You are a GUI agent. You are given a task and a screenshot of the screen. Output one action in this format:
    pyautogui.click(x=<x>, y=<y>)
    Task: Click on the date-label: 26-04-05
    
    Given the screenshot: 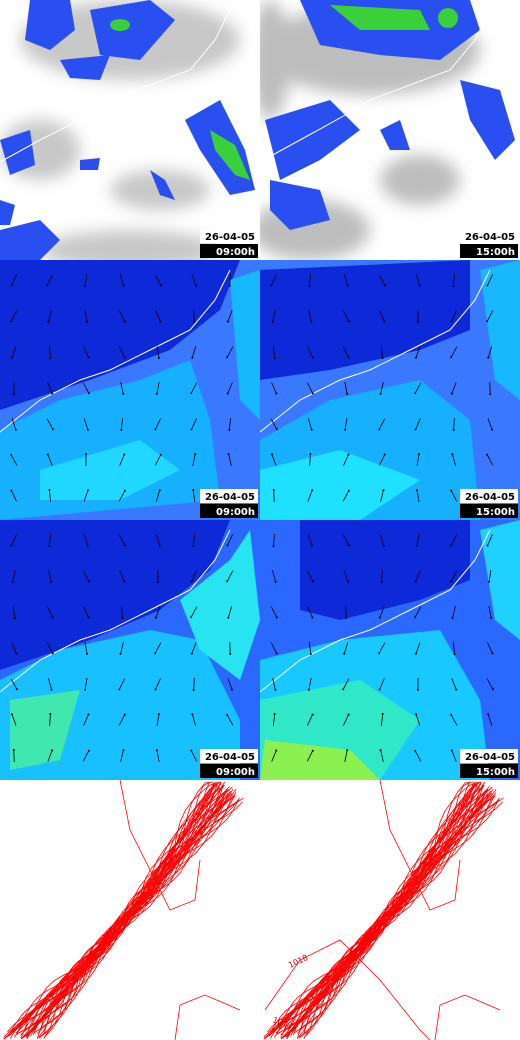 What is the action you would take?
    pyautogui.click(x=230, y=757)
    